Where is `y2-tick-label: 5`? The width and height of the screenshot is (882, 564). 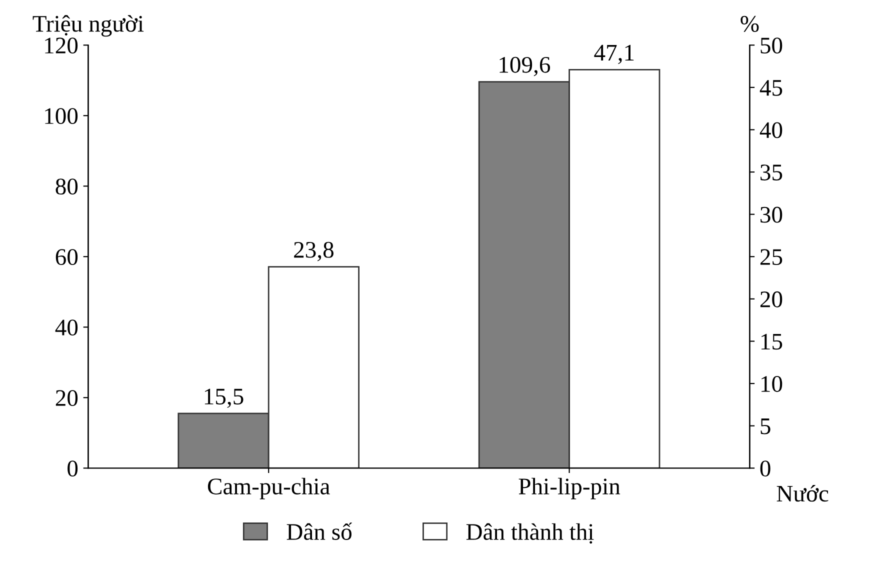
y2-tick-label: 5 is located at coordinates (765, 426).